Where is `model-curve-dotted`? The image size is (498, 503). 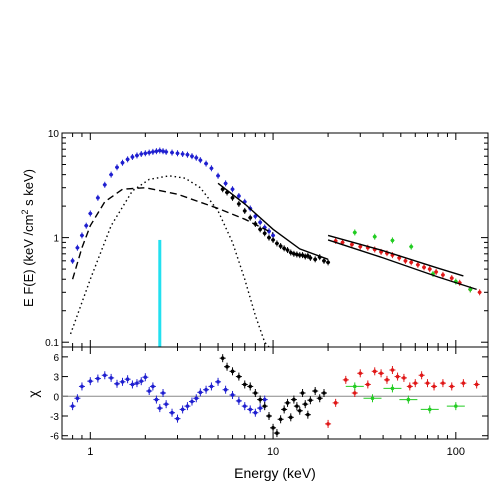 model-curve-dotted is located at coordinates (169, 261).